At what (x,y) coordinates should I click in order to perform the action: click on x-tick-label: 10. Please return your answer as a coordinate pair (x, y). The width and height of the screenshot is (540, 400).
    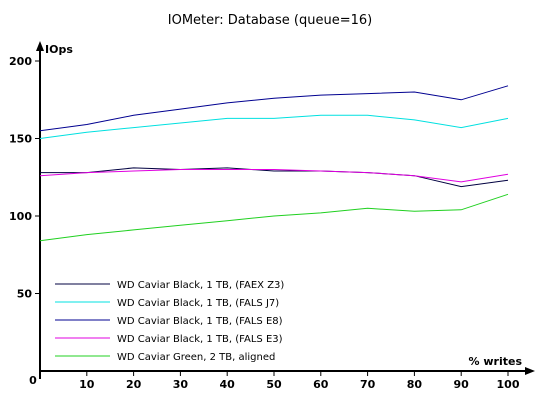
    Looking at the image, I should click on (87, 384).